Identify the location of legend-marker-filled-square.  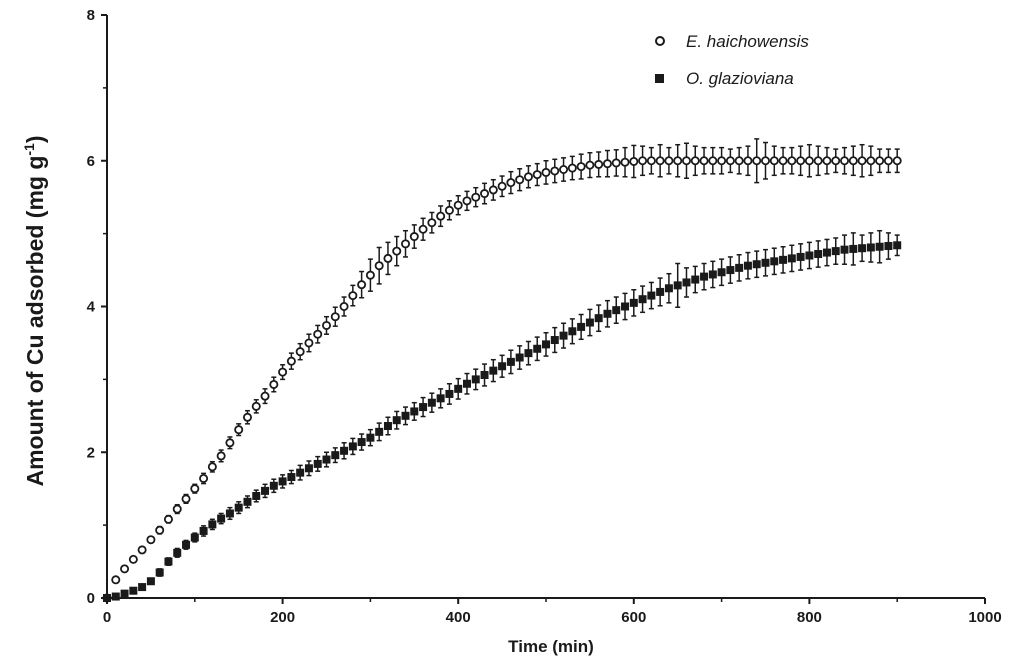
(659, 78).